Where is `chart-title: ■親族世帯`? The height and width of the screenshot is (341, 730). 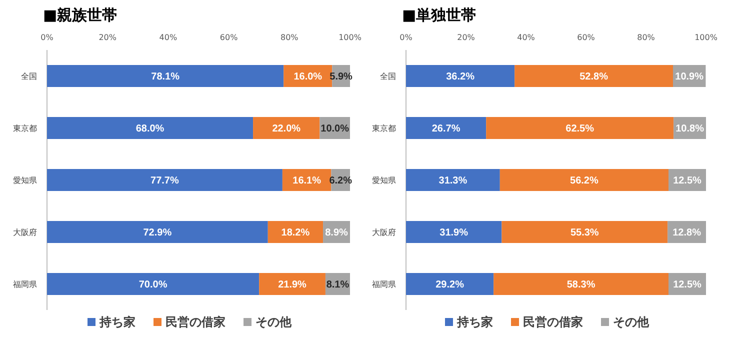
chart-title: ■親族世帯 is located at coordinates (80, 15).